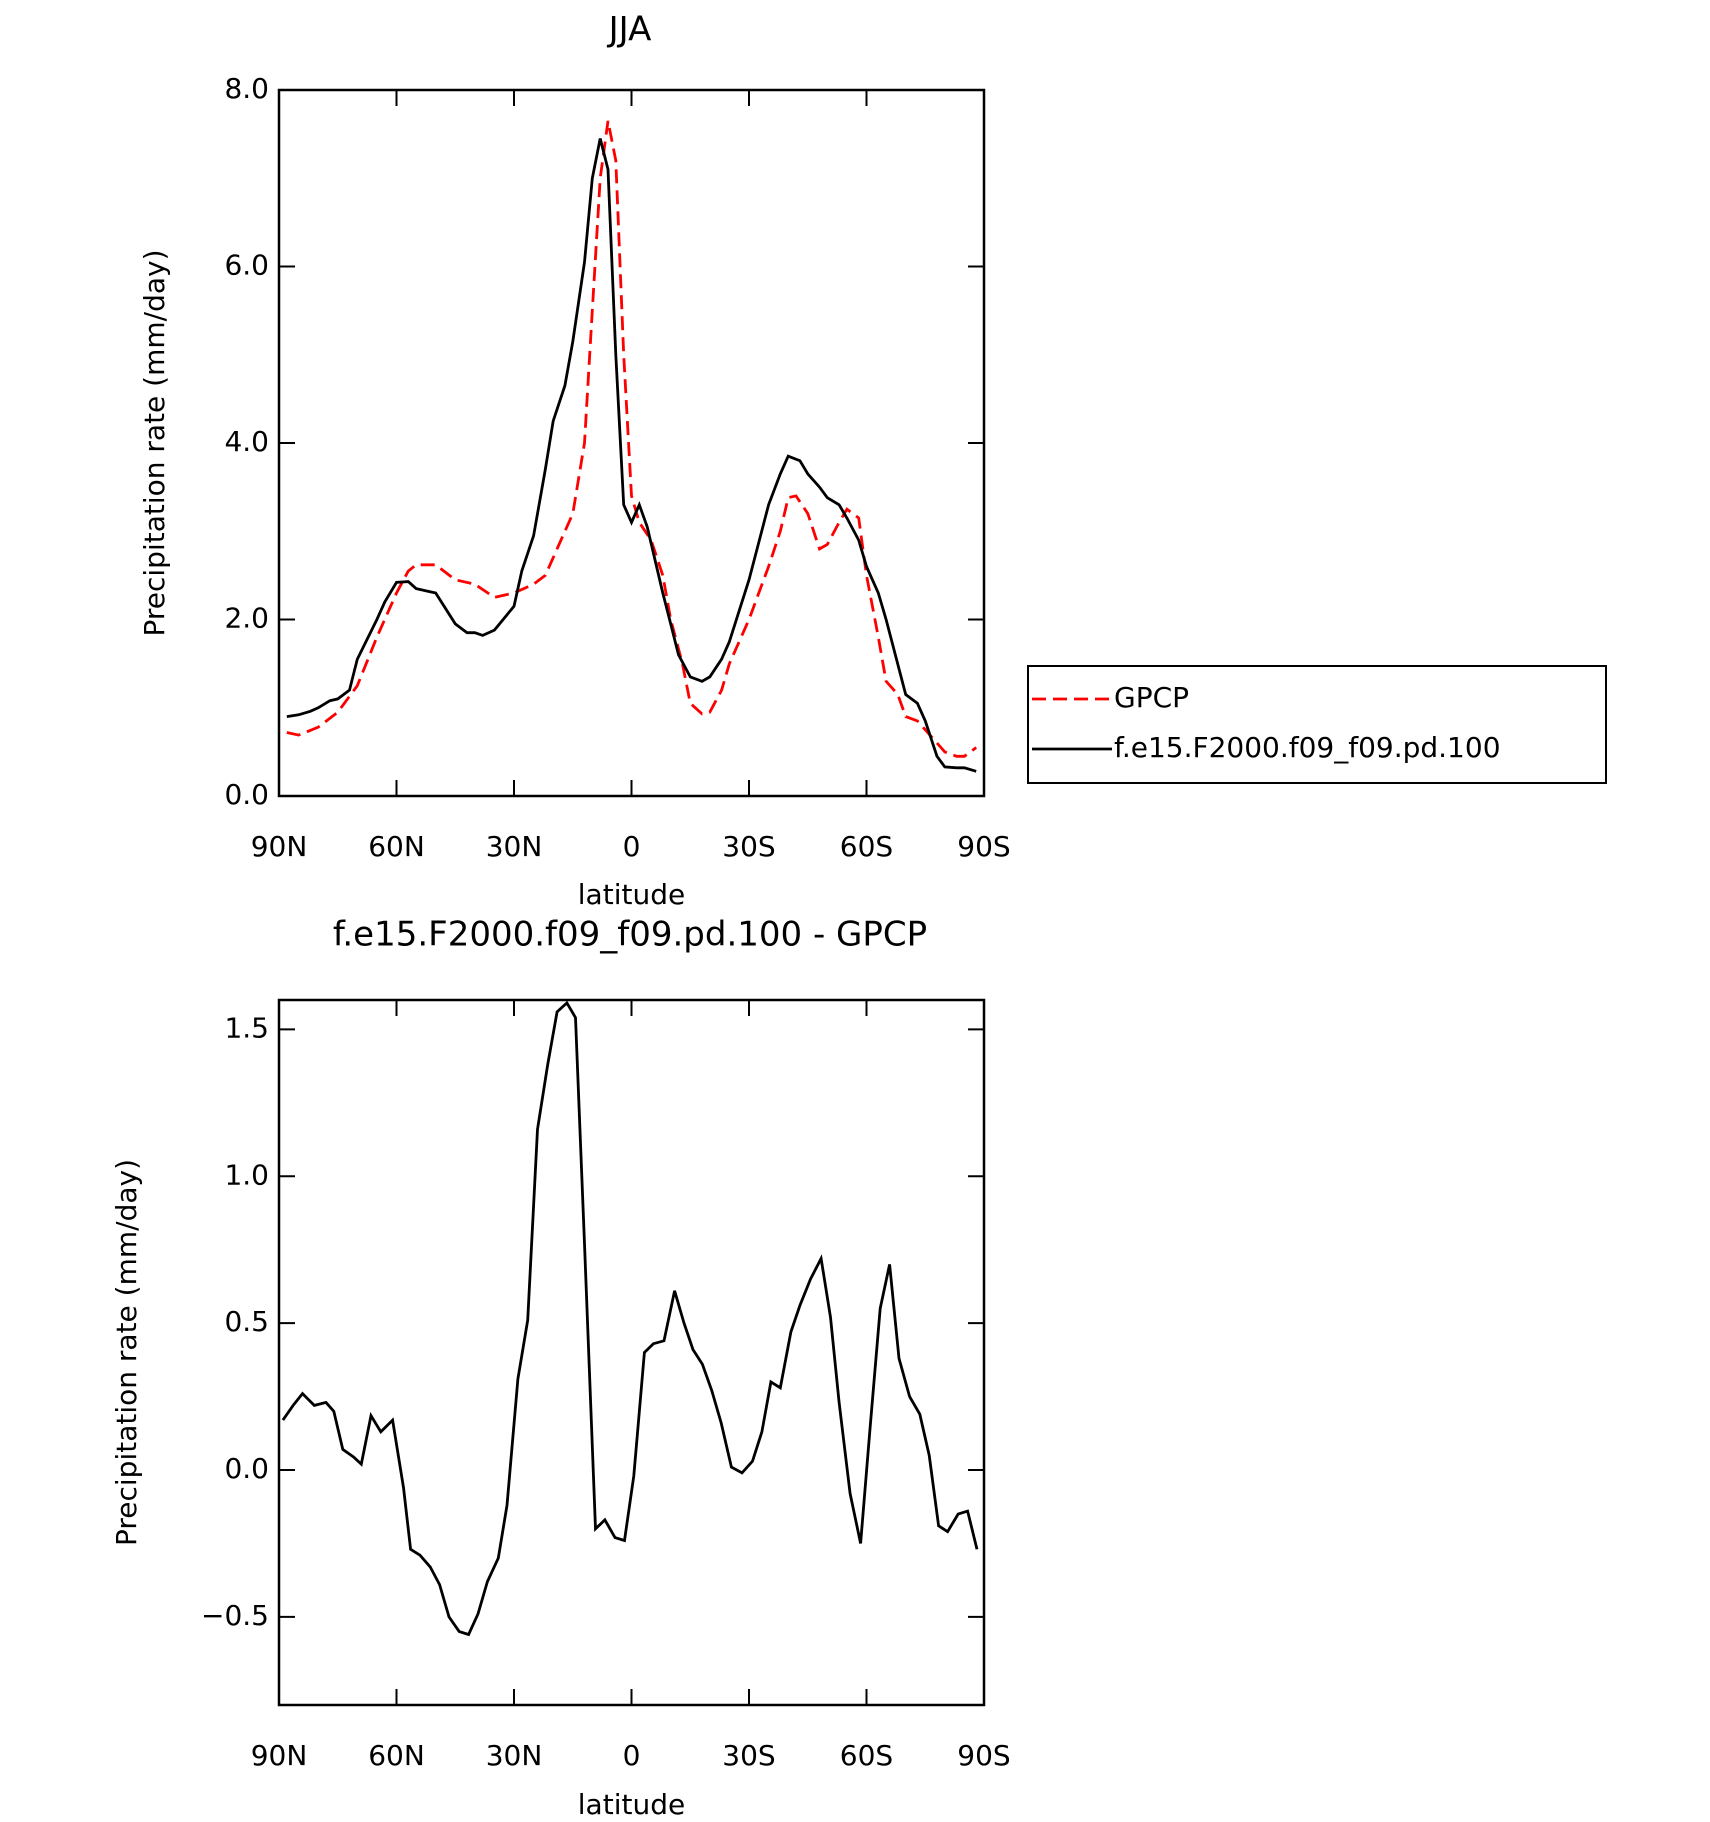 The width and height of the screenshot is (1710, 1822). I want to click on legend-box, so click(1317, 724).